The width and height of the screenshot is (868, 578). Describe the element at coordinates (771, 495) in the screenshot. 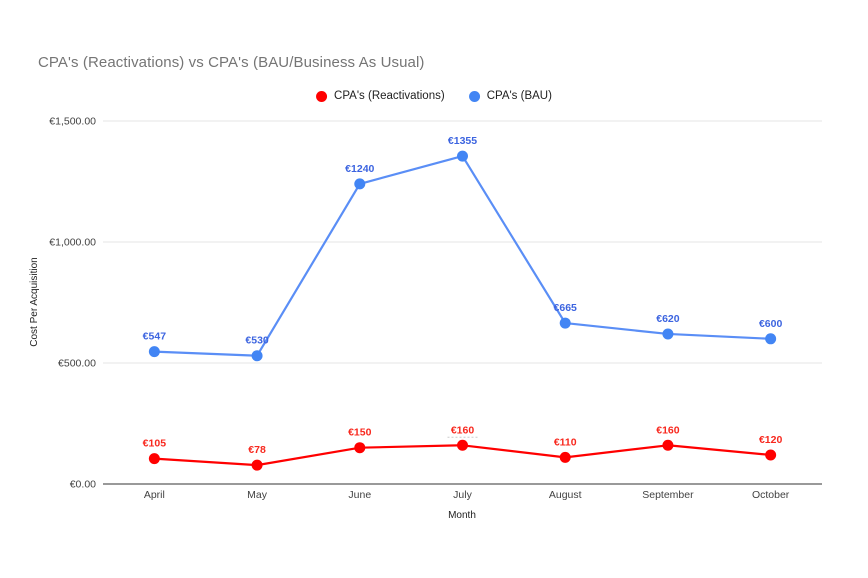

I see `x-tick-label: October` at that location.